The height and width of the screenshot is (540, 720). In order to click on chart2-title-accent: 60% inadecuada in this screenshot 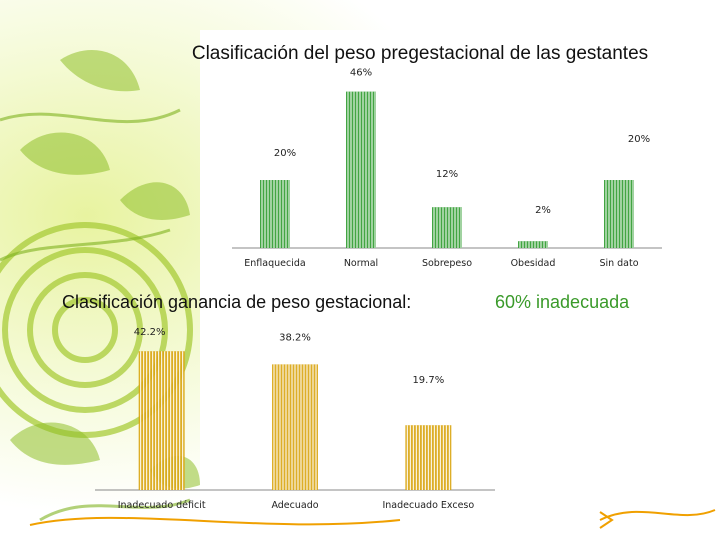, I will do `click(562, 302)`.